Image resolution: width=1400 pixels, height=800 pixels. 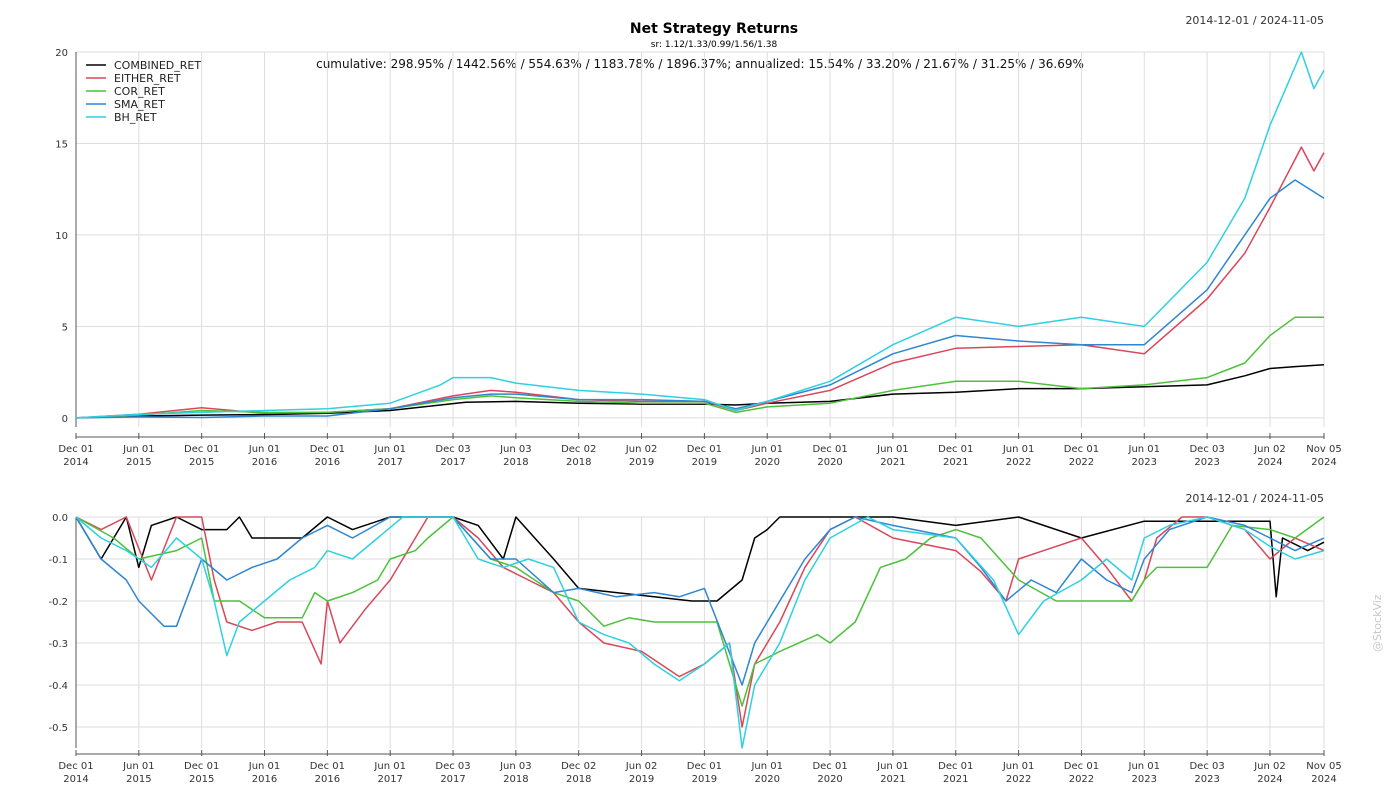 I want to click on top-series-cor-ret, so click(x=699, y=367).